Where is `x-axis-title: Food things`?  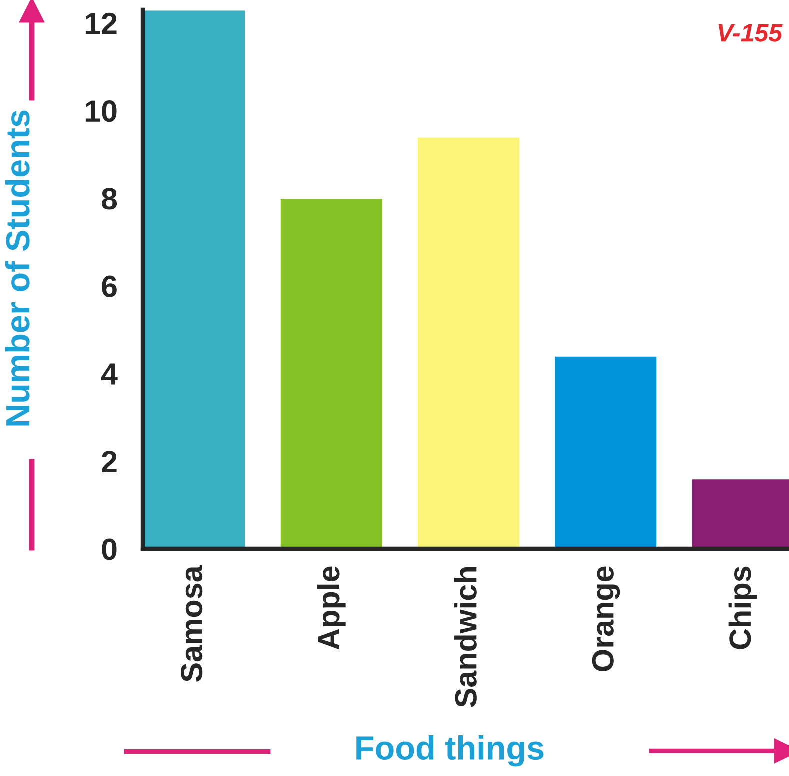 x-axis-title: Food things is located at coordinates (450, 751).